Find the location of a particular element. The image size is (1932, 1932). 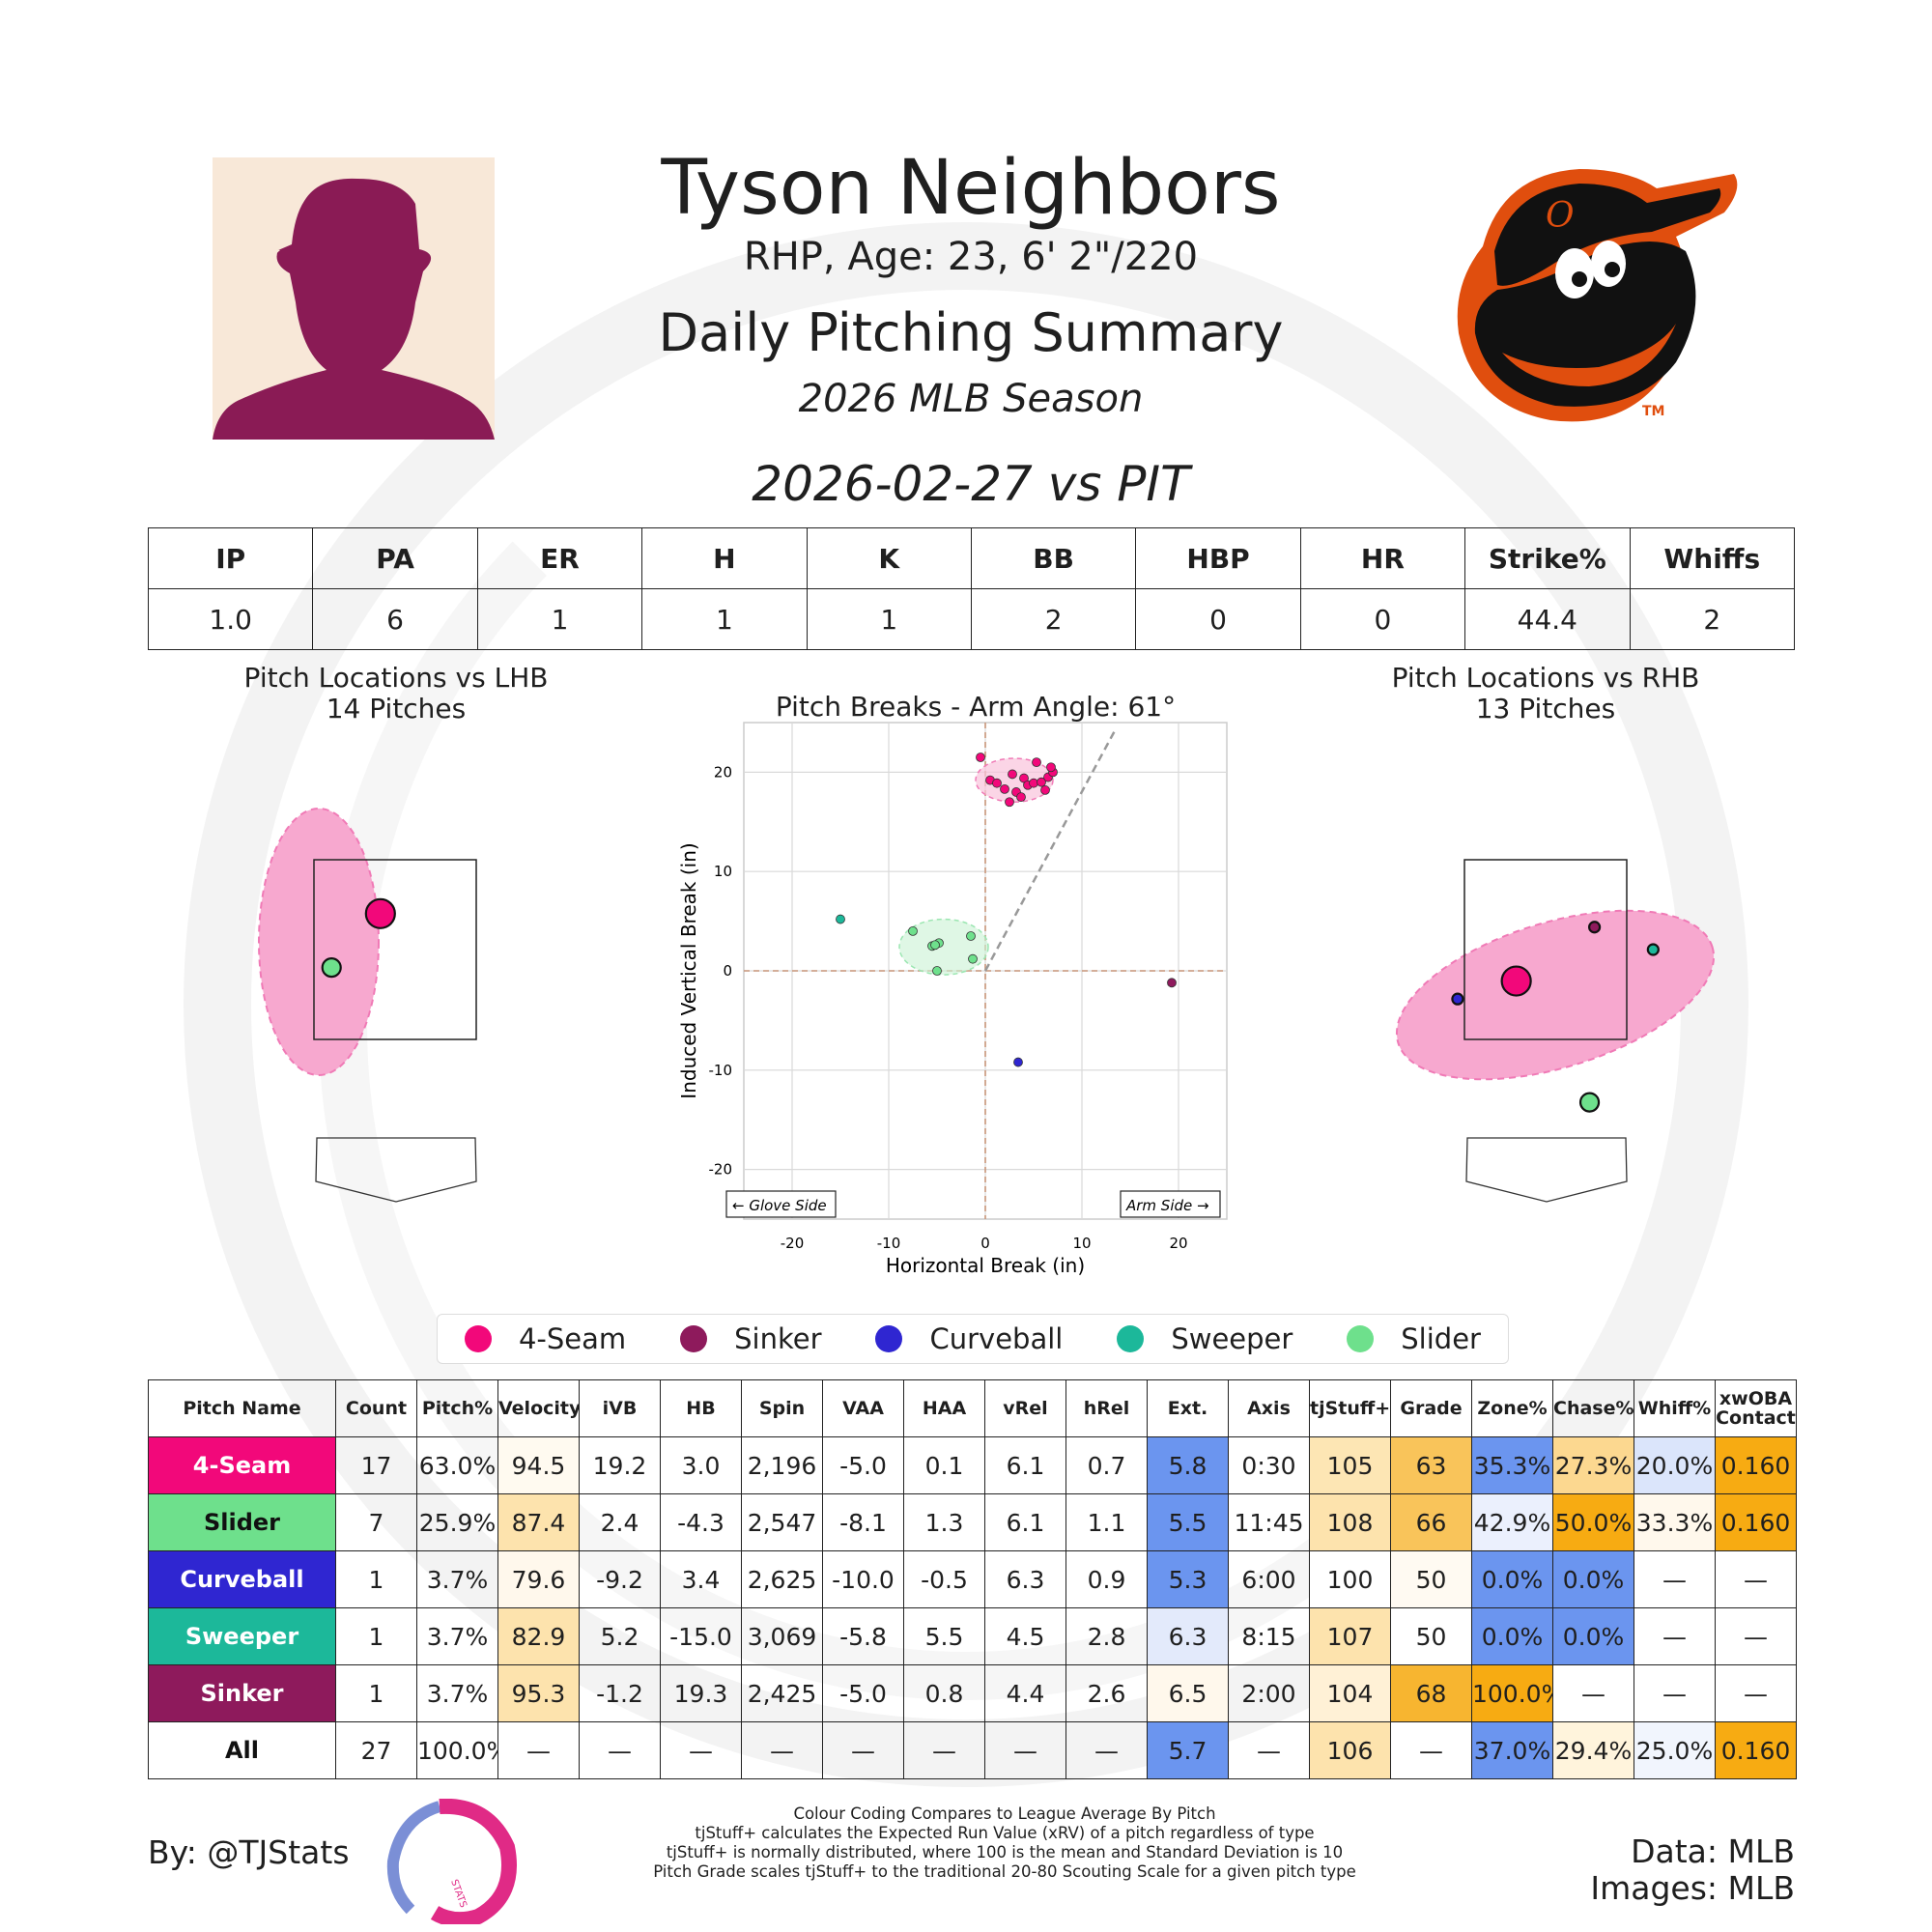

column-header: Pitch Name is located at coordinates (242, 1408).